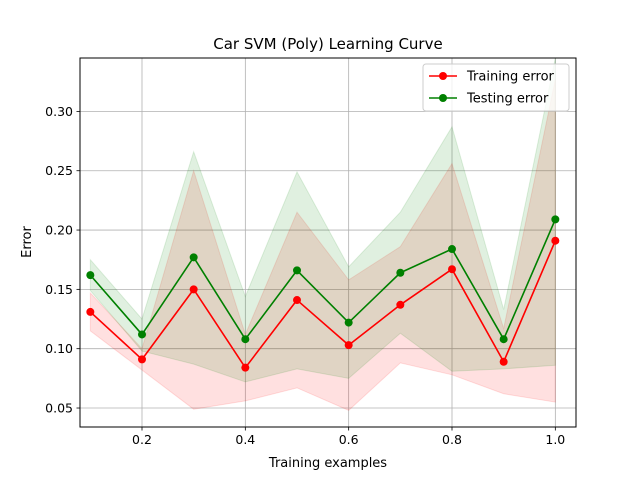  I want to click on legend-label-training: Training error, so click(510, 77).